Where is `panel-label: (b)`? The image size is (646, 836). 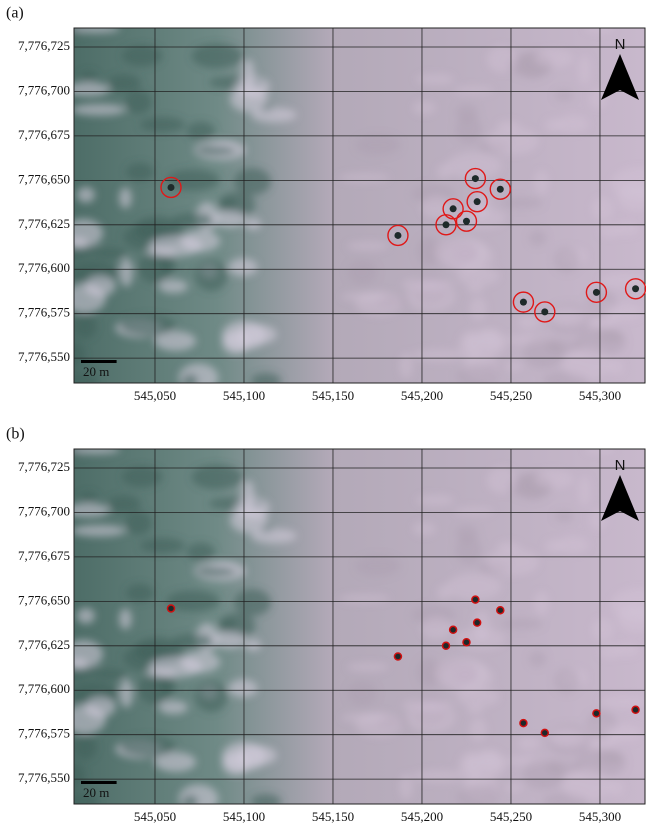 panel-label: (b) is located at coordinates (15, 434).